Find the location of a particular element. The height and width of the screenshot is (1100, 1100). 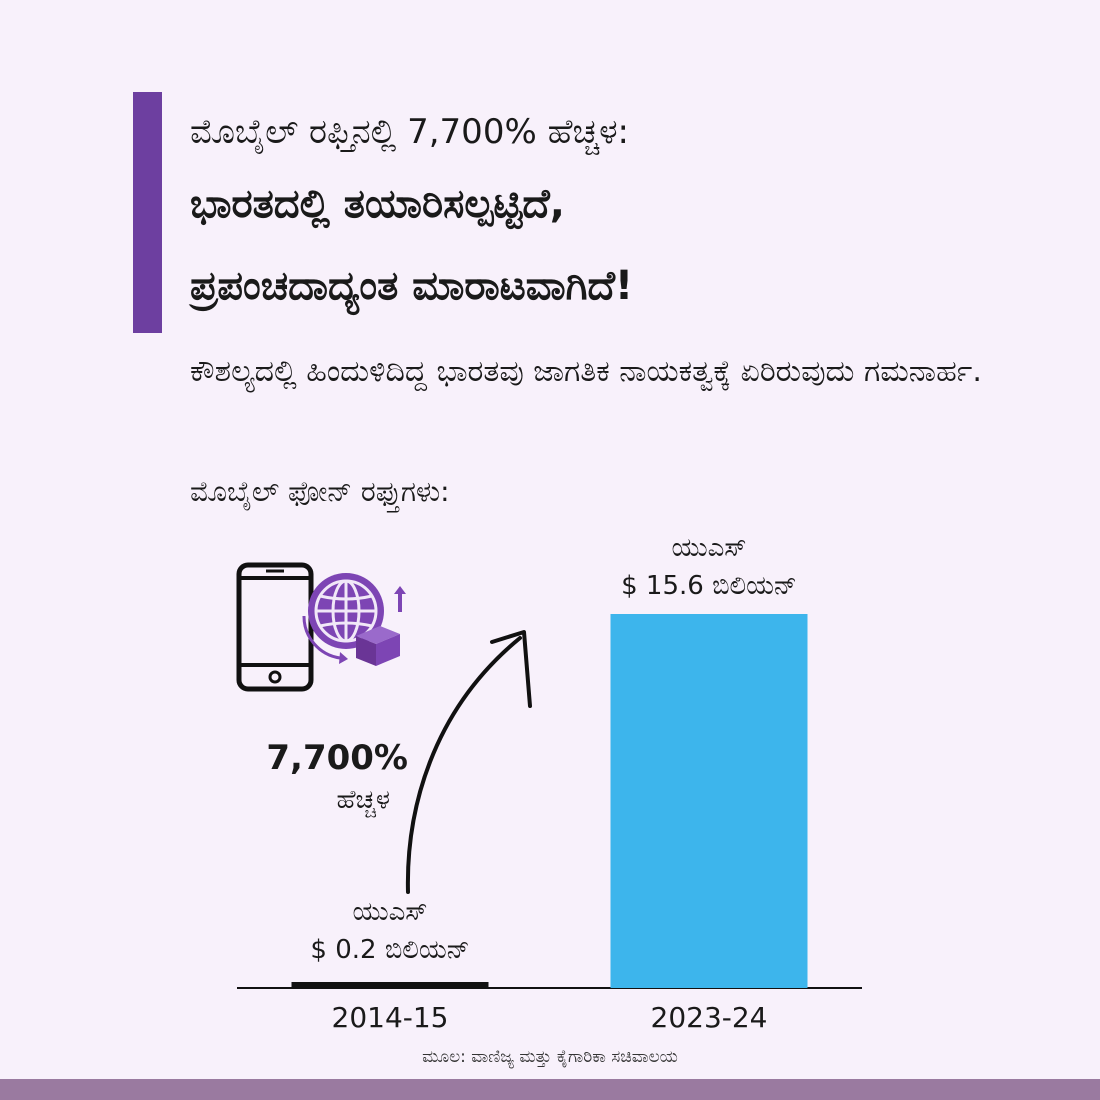

title-line-2: ಭಾರತದಲ್ಲಿ ತಯಾರಿಸಲ್ಪಟ್ಟಿದೆ, is located at coordinates (377, 204).